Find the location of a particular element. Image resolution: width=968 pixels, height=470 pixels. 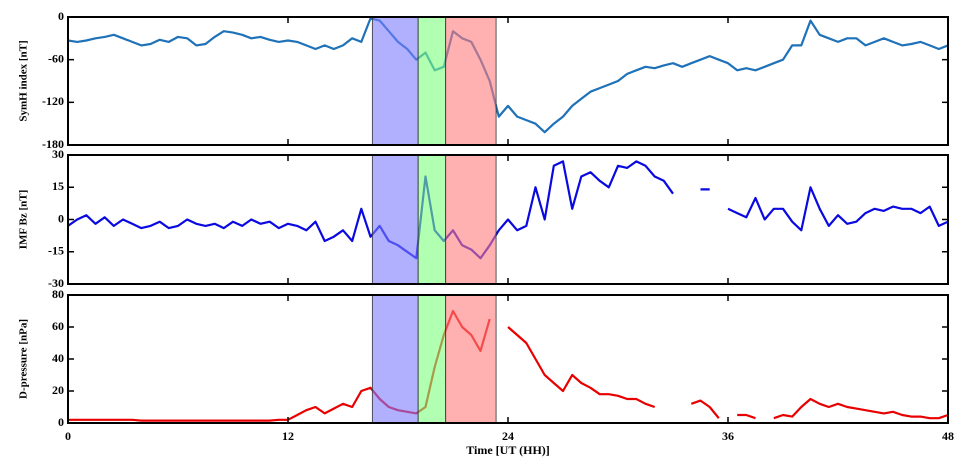

x-tick-label: 0 is located at coordinates (68, 436).